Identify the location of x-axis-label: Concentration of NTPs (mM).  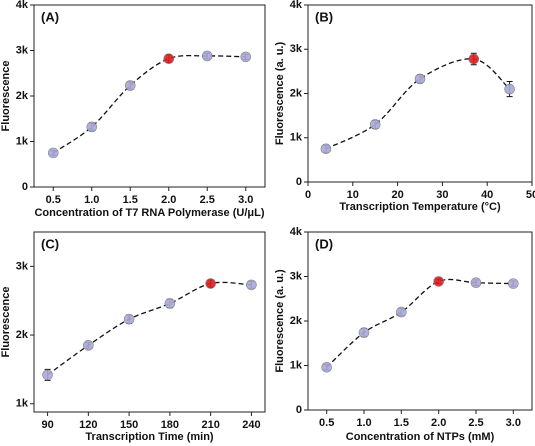
(420, 437).